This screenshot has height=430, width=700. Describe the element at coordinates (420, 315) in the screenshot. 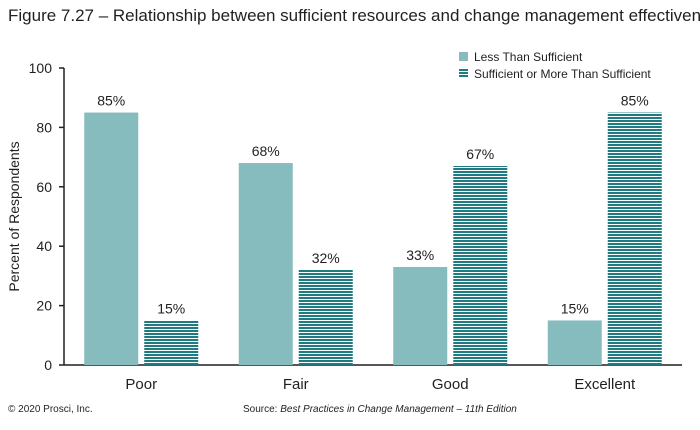

I see `bar-less-than-sufficient-good` at that location.